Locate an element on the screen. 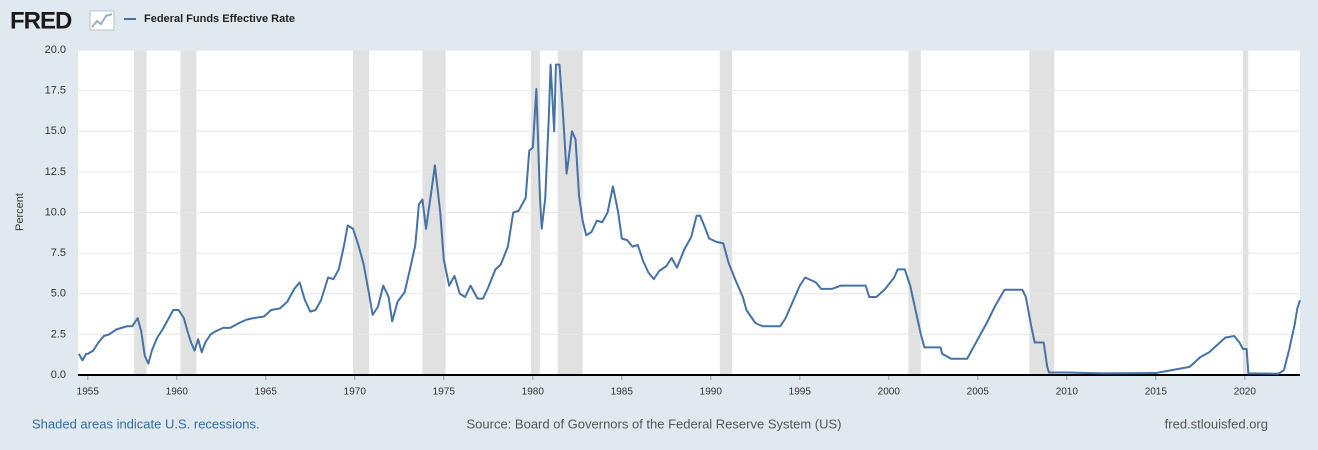 The height and width of the screenshot is (450, 1318). x-tick-label: 1955 is located at coordinates (88, 392).